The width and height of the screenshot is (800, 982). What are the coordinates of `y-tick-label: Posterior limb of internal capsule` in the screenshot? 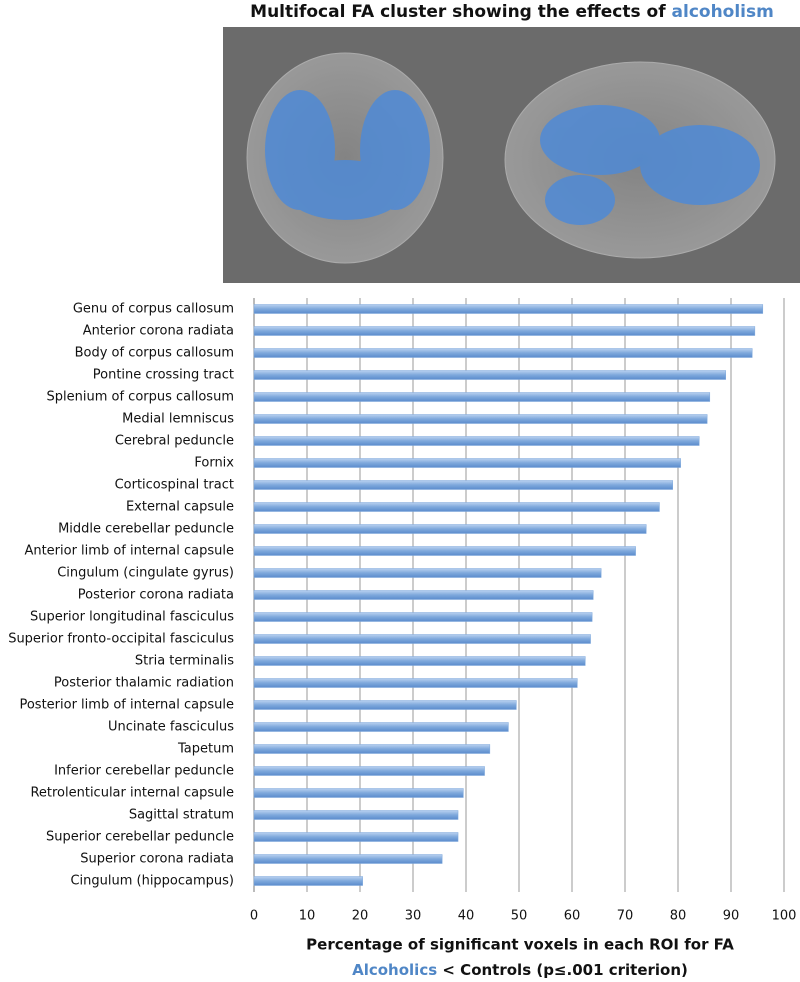 It's located at (126, 705).